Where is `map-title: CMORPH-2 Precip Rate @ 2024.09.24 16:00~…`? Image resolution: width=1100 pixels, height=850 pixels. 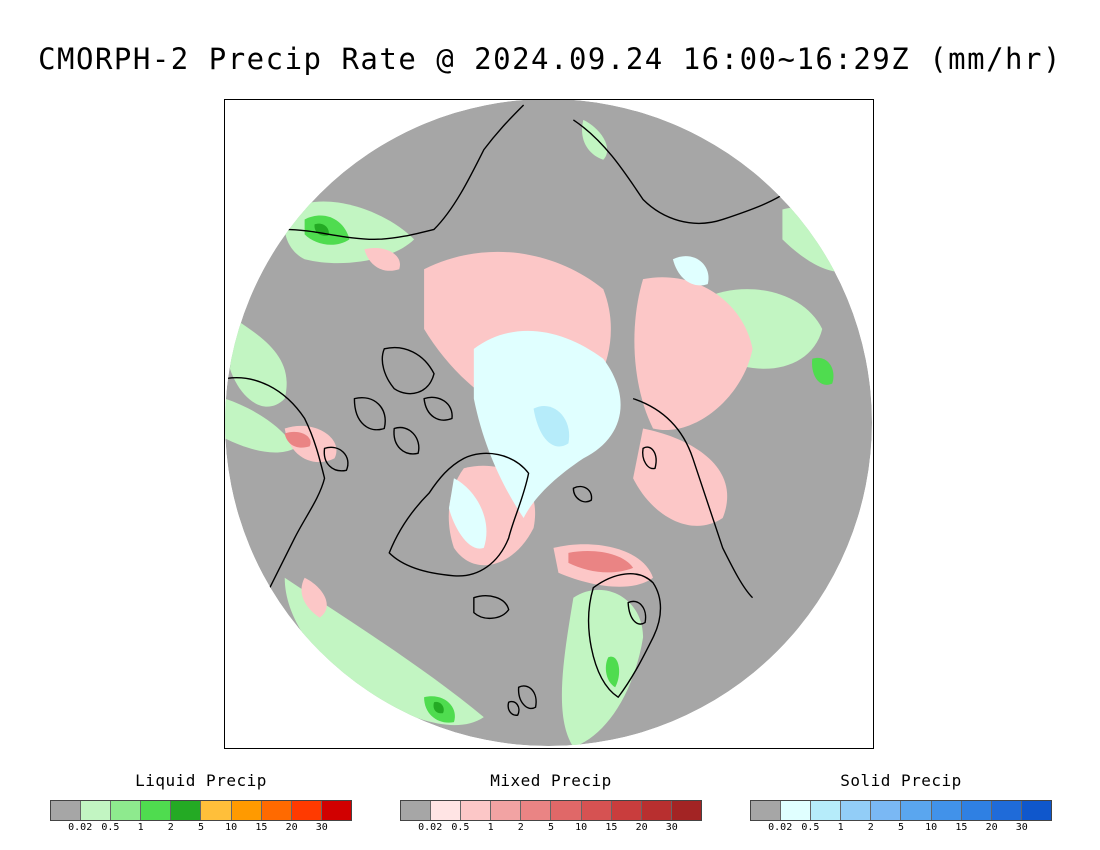
map-title: CMORPH-2 Precip Rate @ 2024.09.24 16:00~… is located at coordinates (550, 59).